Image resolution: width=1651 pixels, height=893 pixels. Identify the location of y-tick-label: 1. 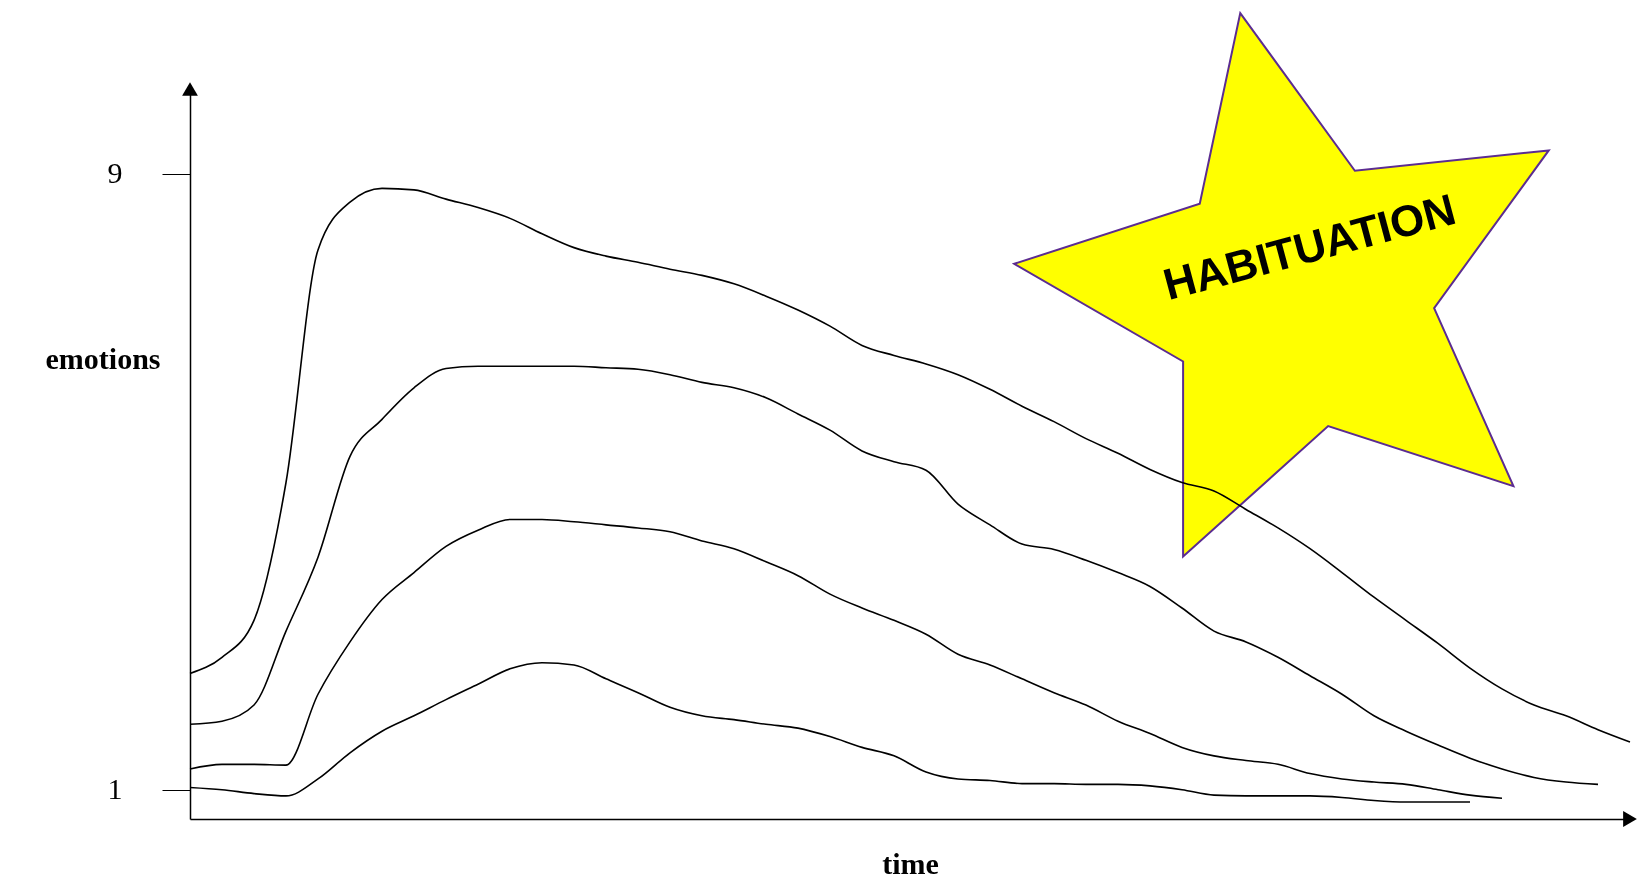
(115, 789).